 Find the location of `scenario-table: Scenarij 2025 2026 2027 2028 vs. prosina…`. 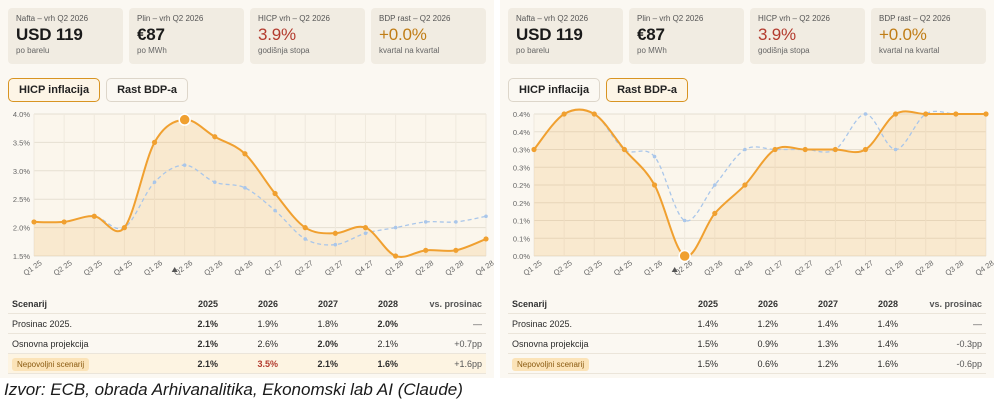

scenario-table: Scenarij 2025 2026 2027 2028 vs. prosina… is located at coordinates (747, 334).